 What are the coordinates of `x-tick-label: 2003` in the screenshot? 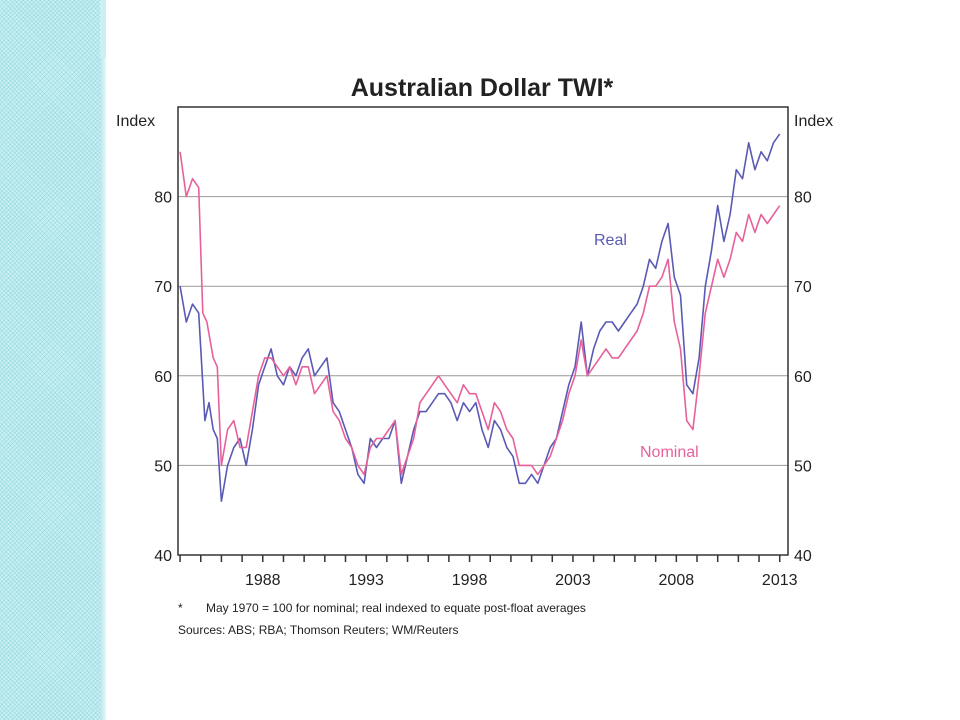 It's located at (573, 580).